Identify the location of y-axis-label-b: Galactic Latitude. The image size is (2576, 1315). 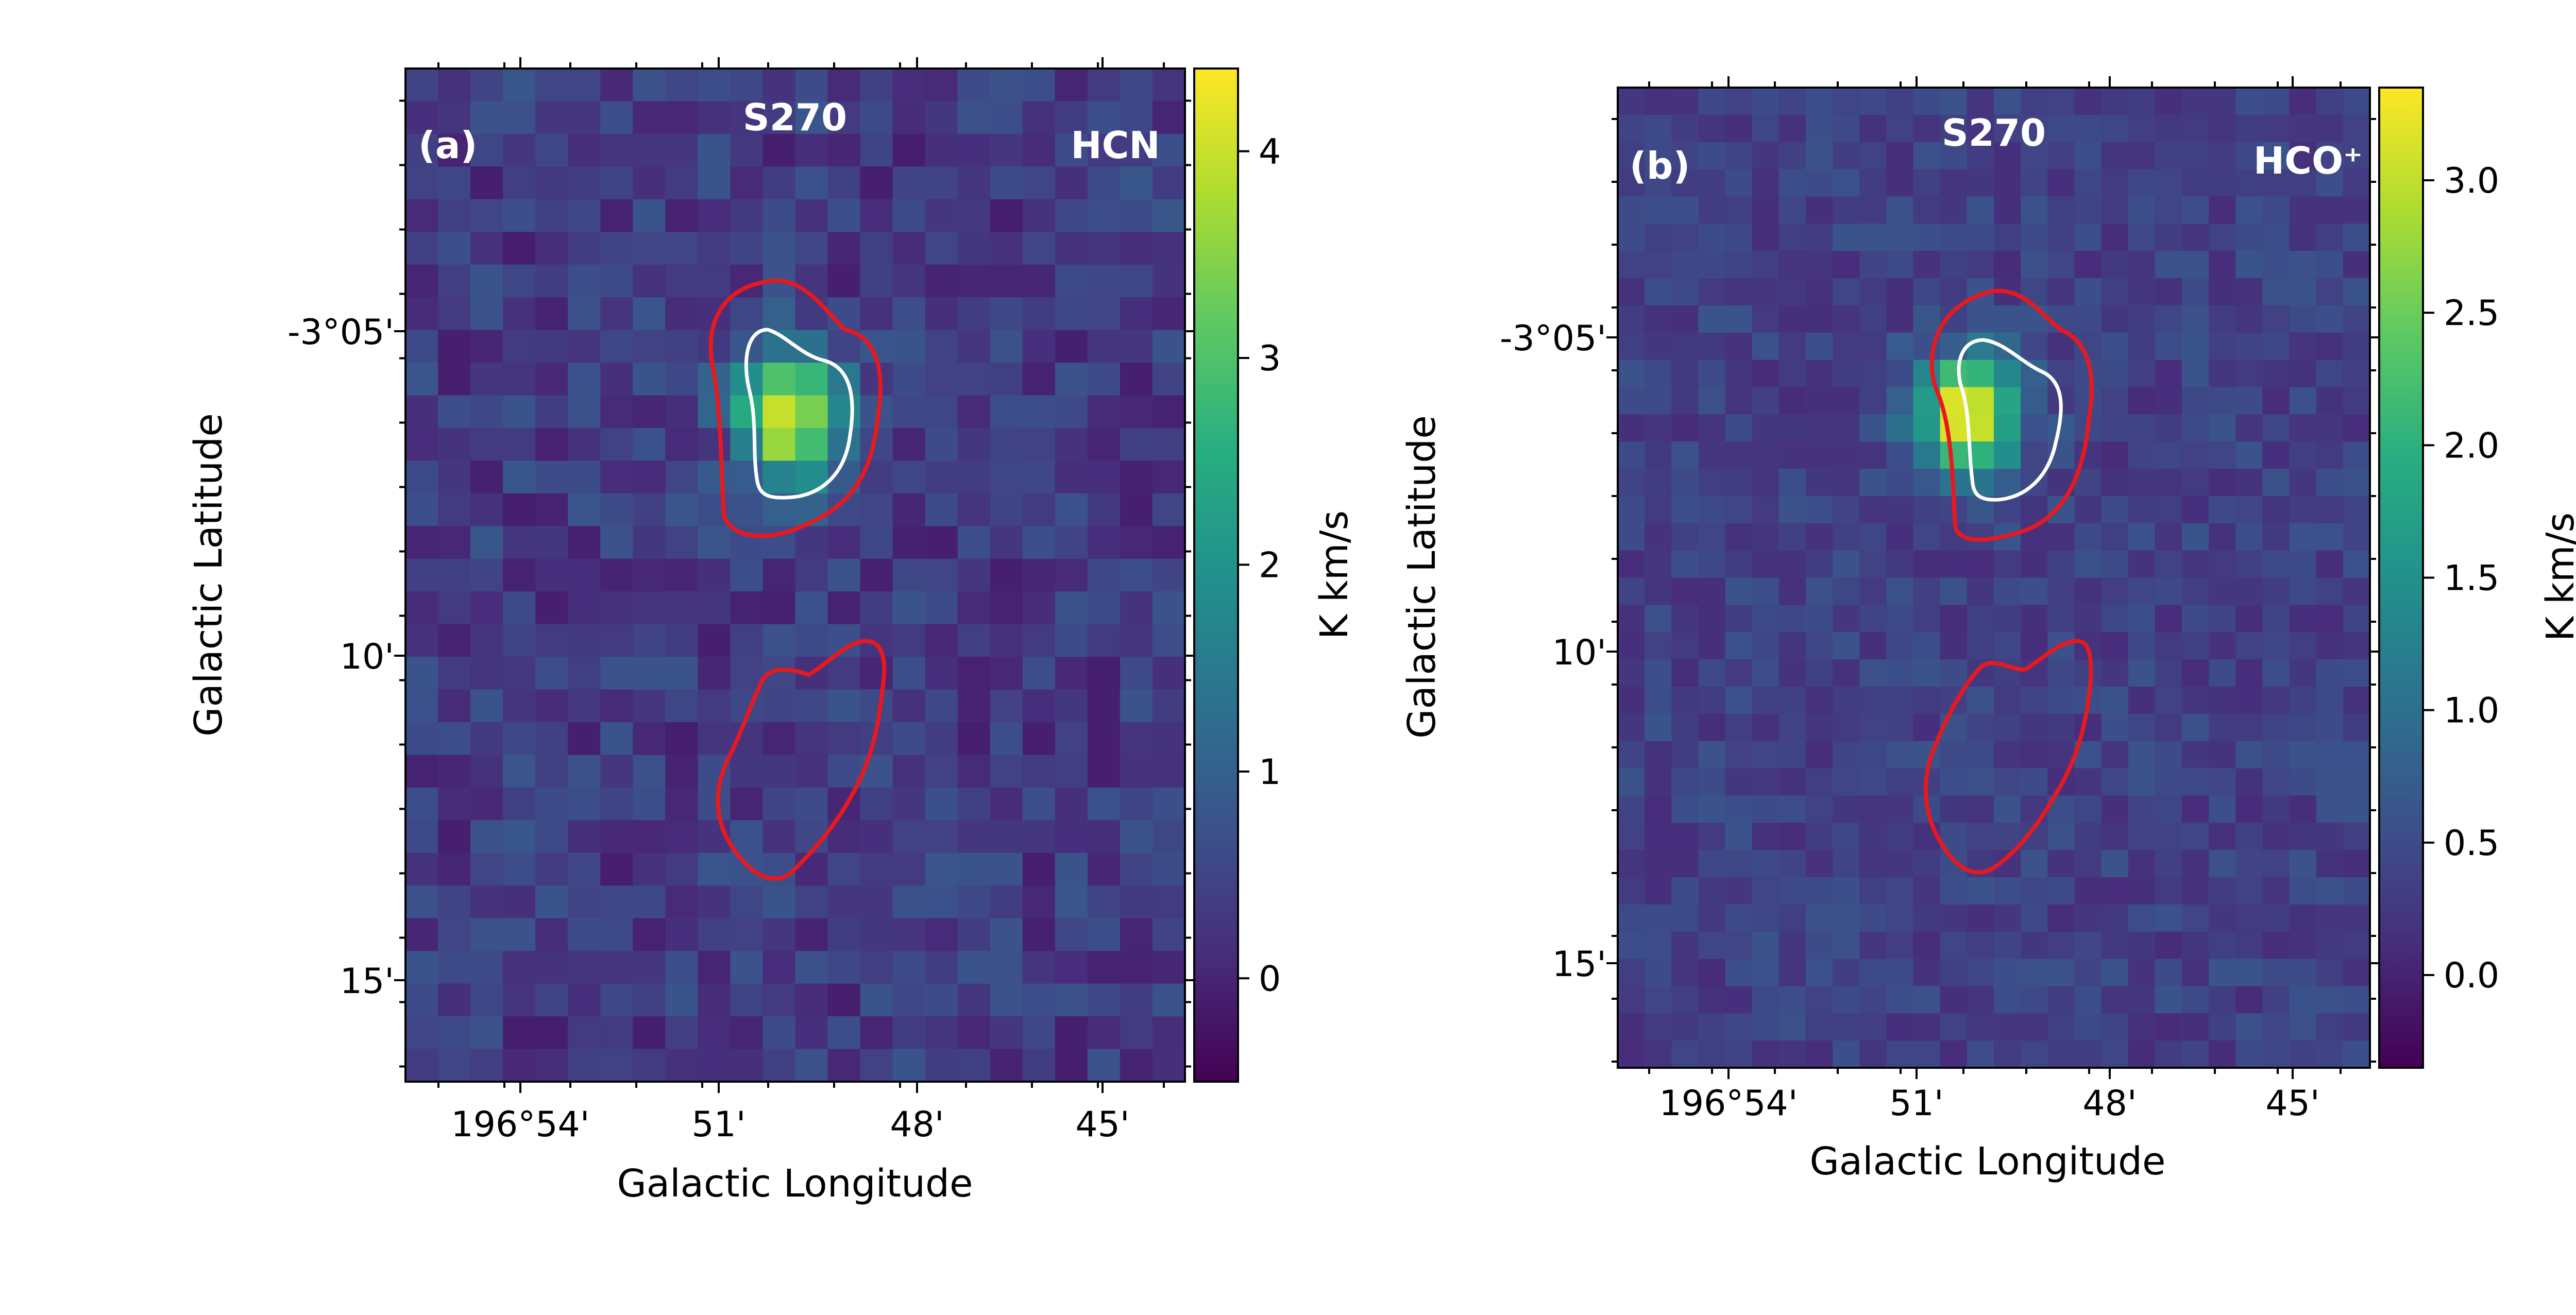
(1422, 577).